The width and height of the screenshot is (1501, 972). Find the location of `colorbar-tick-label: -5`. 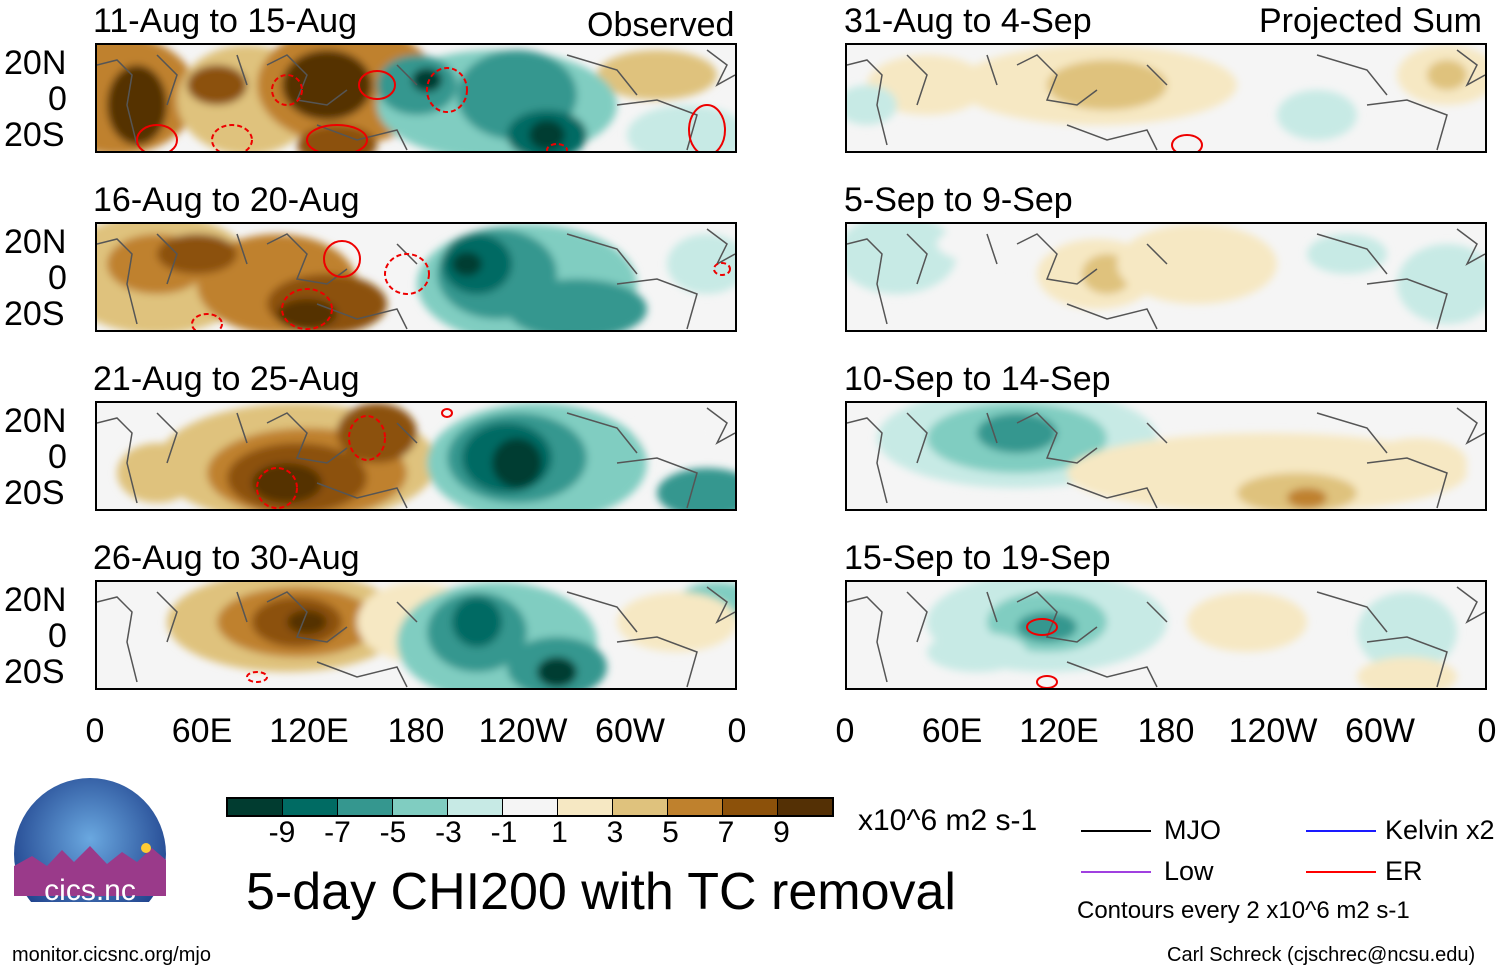

colorbar-tick-label: -5 is located at coordinates (393, 832).